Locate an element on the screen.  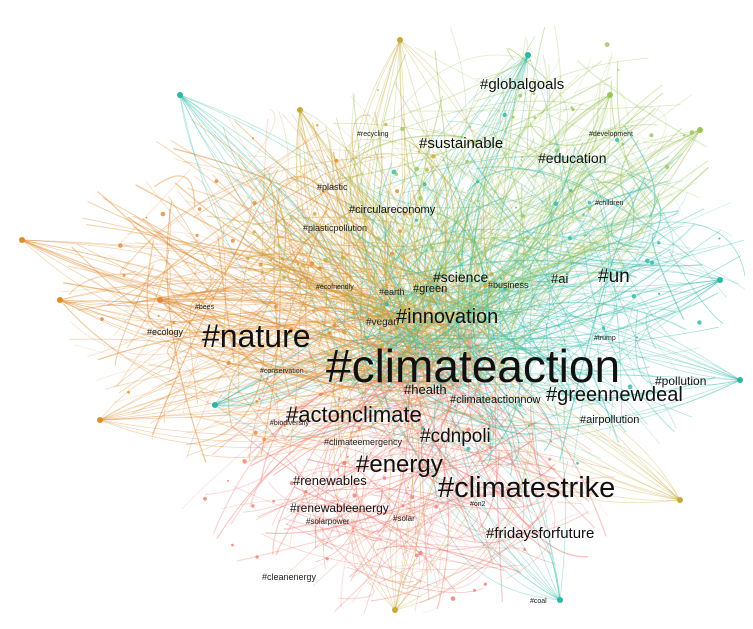
node-label-renewables: #renewables is located at coordinates (330, 480).